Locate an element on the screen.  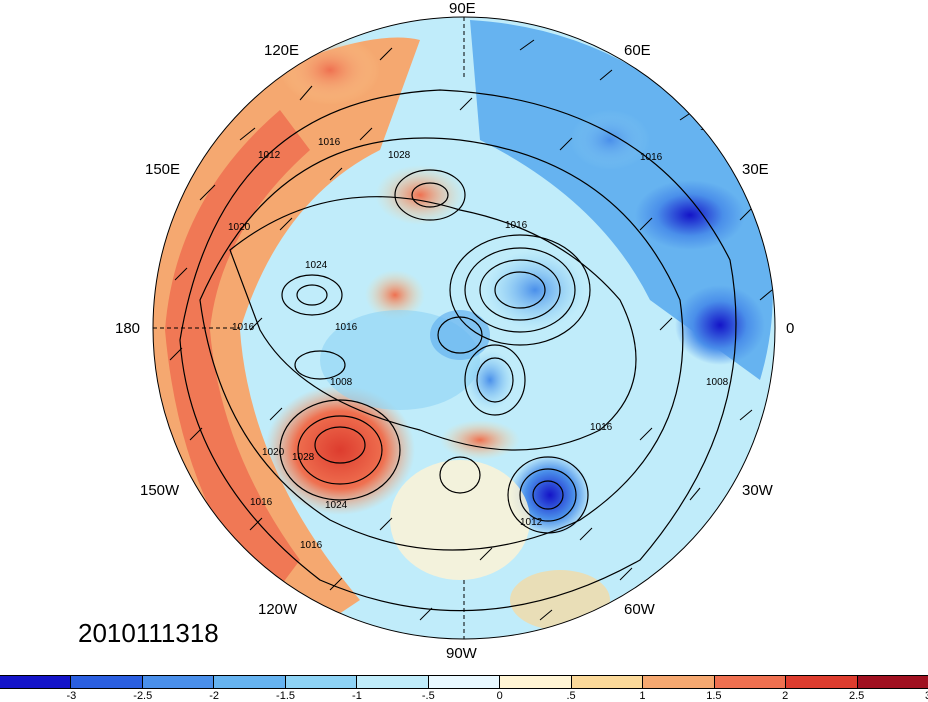
colorbar-tick-label: 0 is located at coordinates (499, 696).